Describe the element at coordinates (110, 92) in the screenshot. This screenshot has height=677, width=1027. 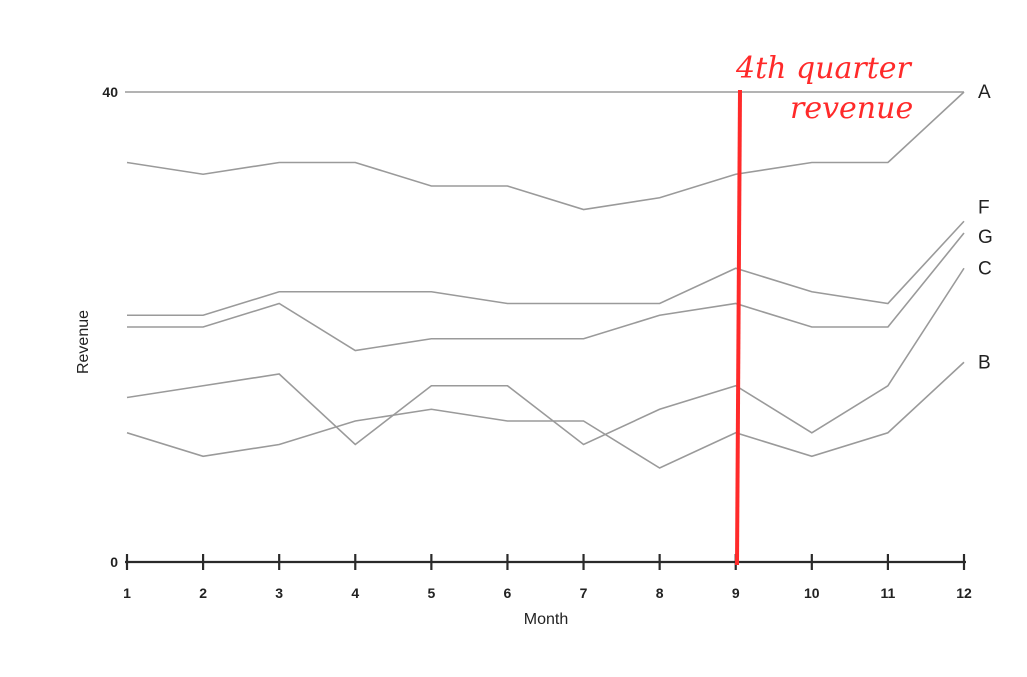
I see `y-tick-label-40: 40` at that location.